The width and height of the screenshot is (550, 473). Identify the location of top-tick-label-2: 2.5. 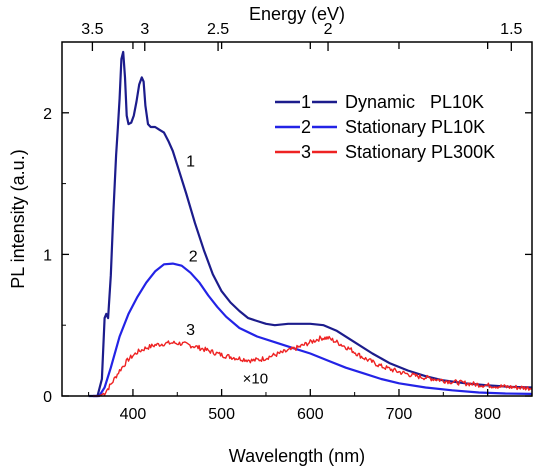
(218, 29).